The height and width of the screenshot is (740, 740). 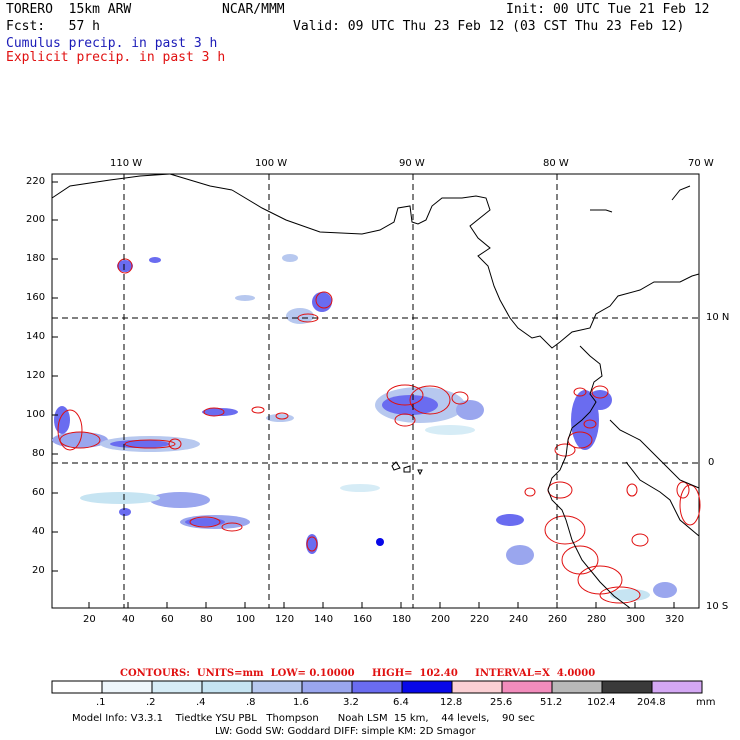 I want to click on lat-label-10n: 10 N, so click(x=718, y=317).